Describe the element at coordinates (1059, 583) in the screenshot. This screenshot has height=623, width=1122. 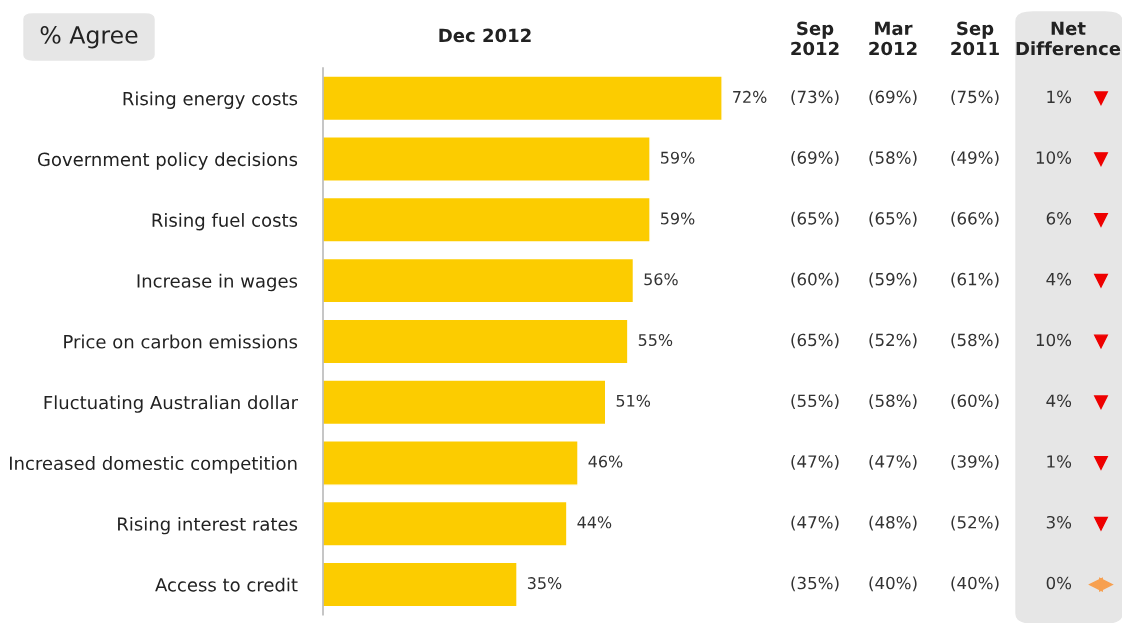
I see `text: 0%` at that location.